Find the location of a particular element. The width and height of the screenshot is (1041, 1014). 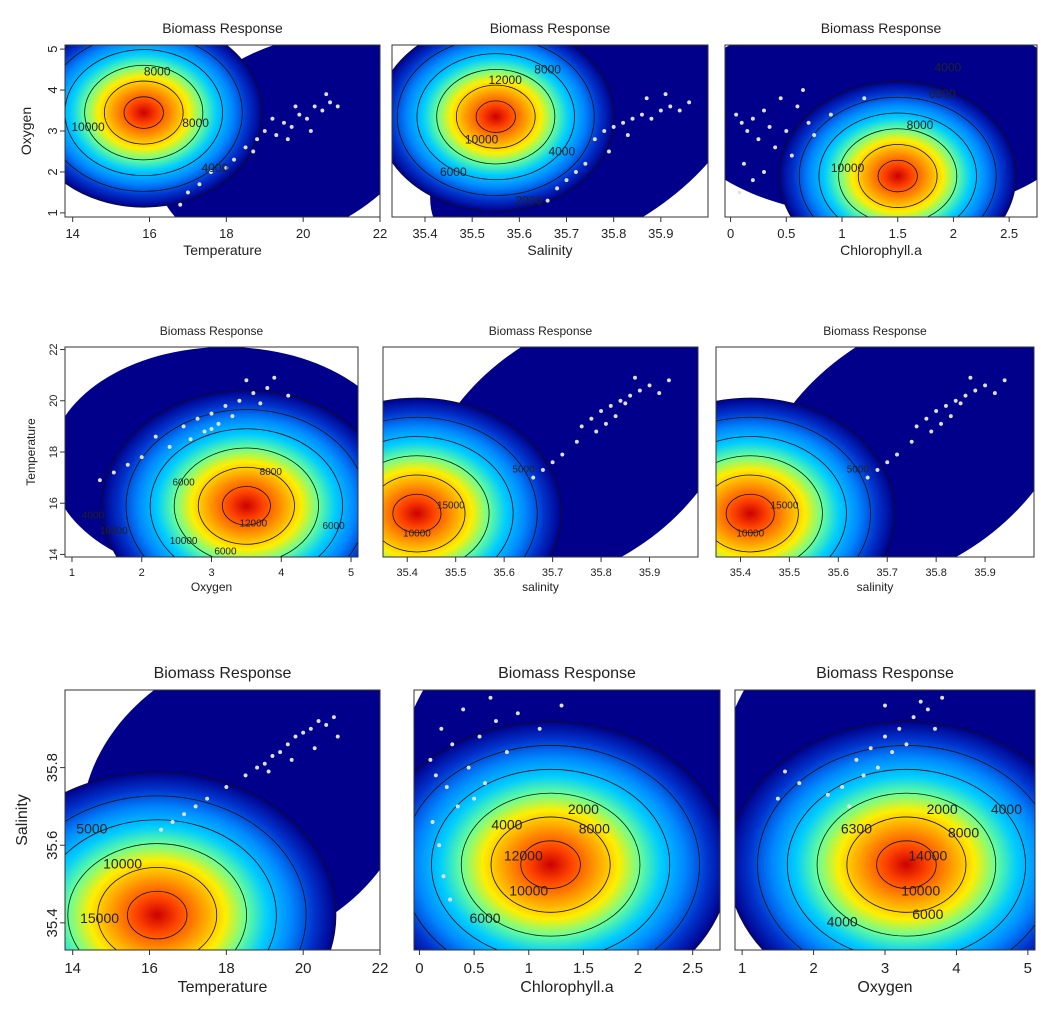

contour-label: 4000 is located at coordinates (1006, 809).